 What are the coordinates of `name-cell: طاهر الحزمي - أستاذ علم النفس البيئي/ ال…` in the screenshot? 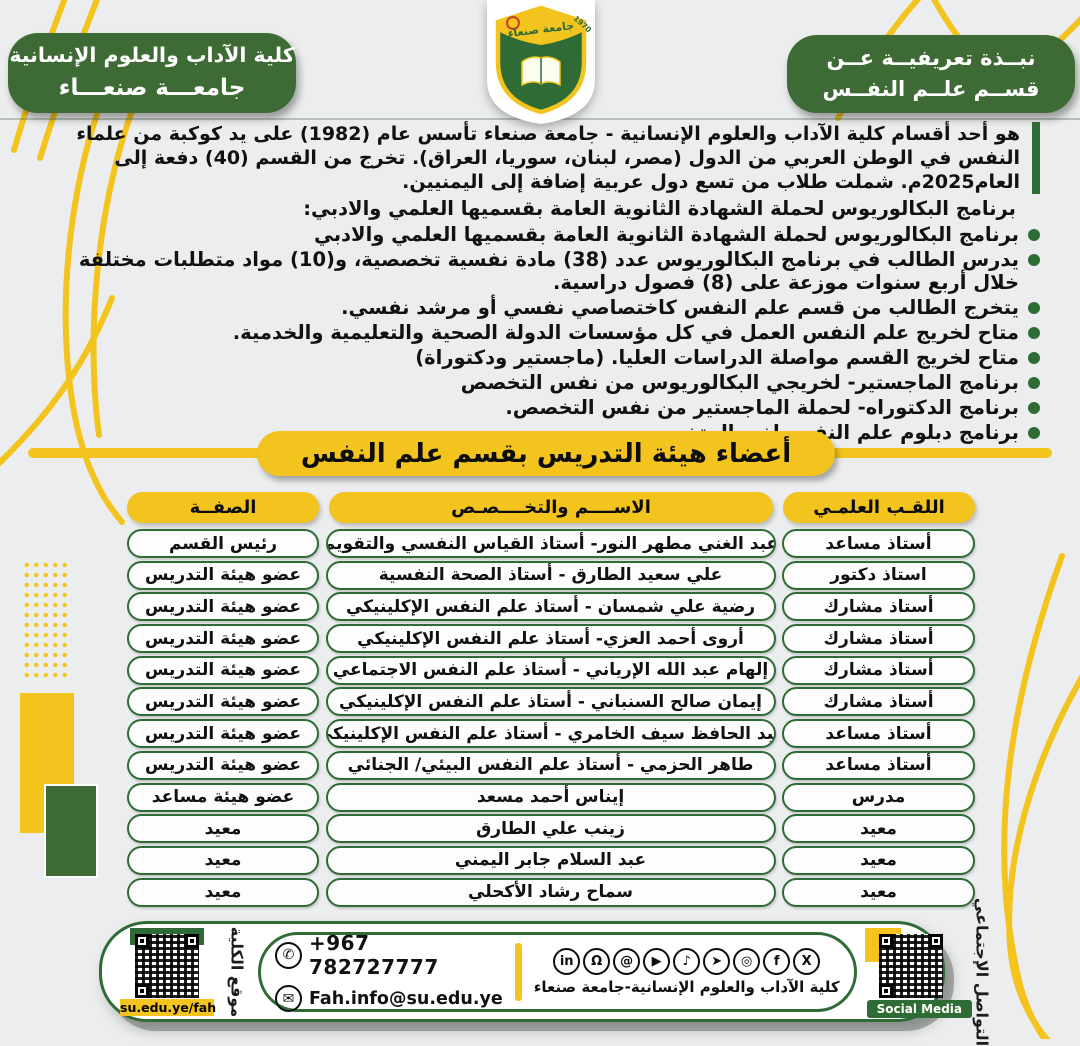 It's located at (550, 765).